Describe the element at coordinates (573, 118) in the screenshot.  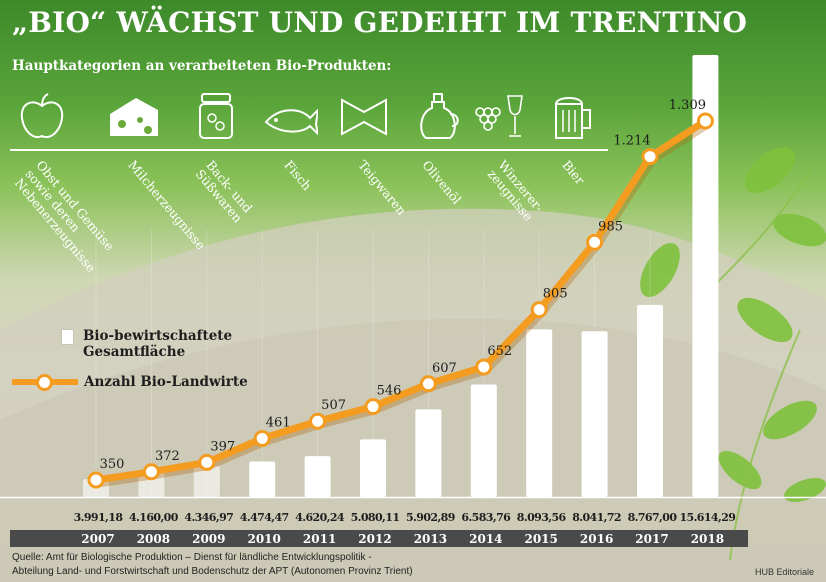
I see `beer-icon` at that location.